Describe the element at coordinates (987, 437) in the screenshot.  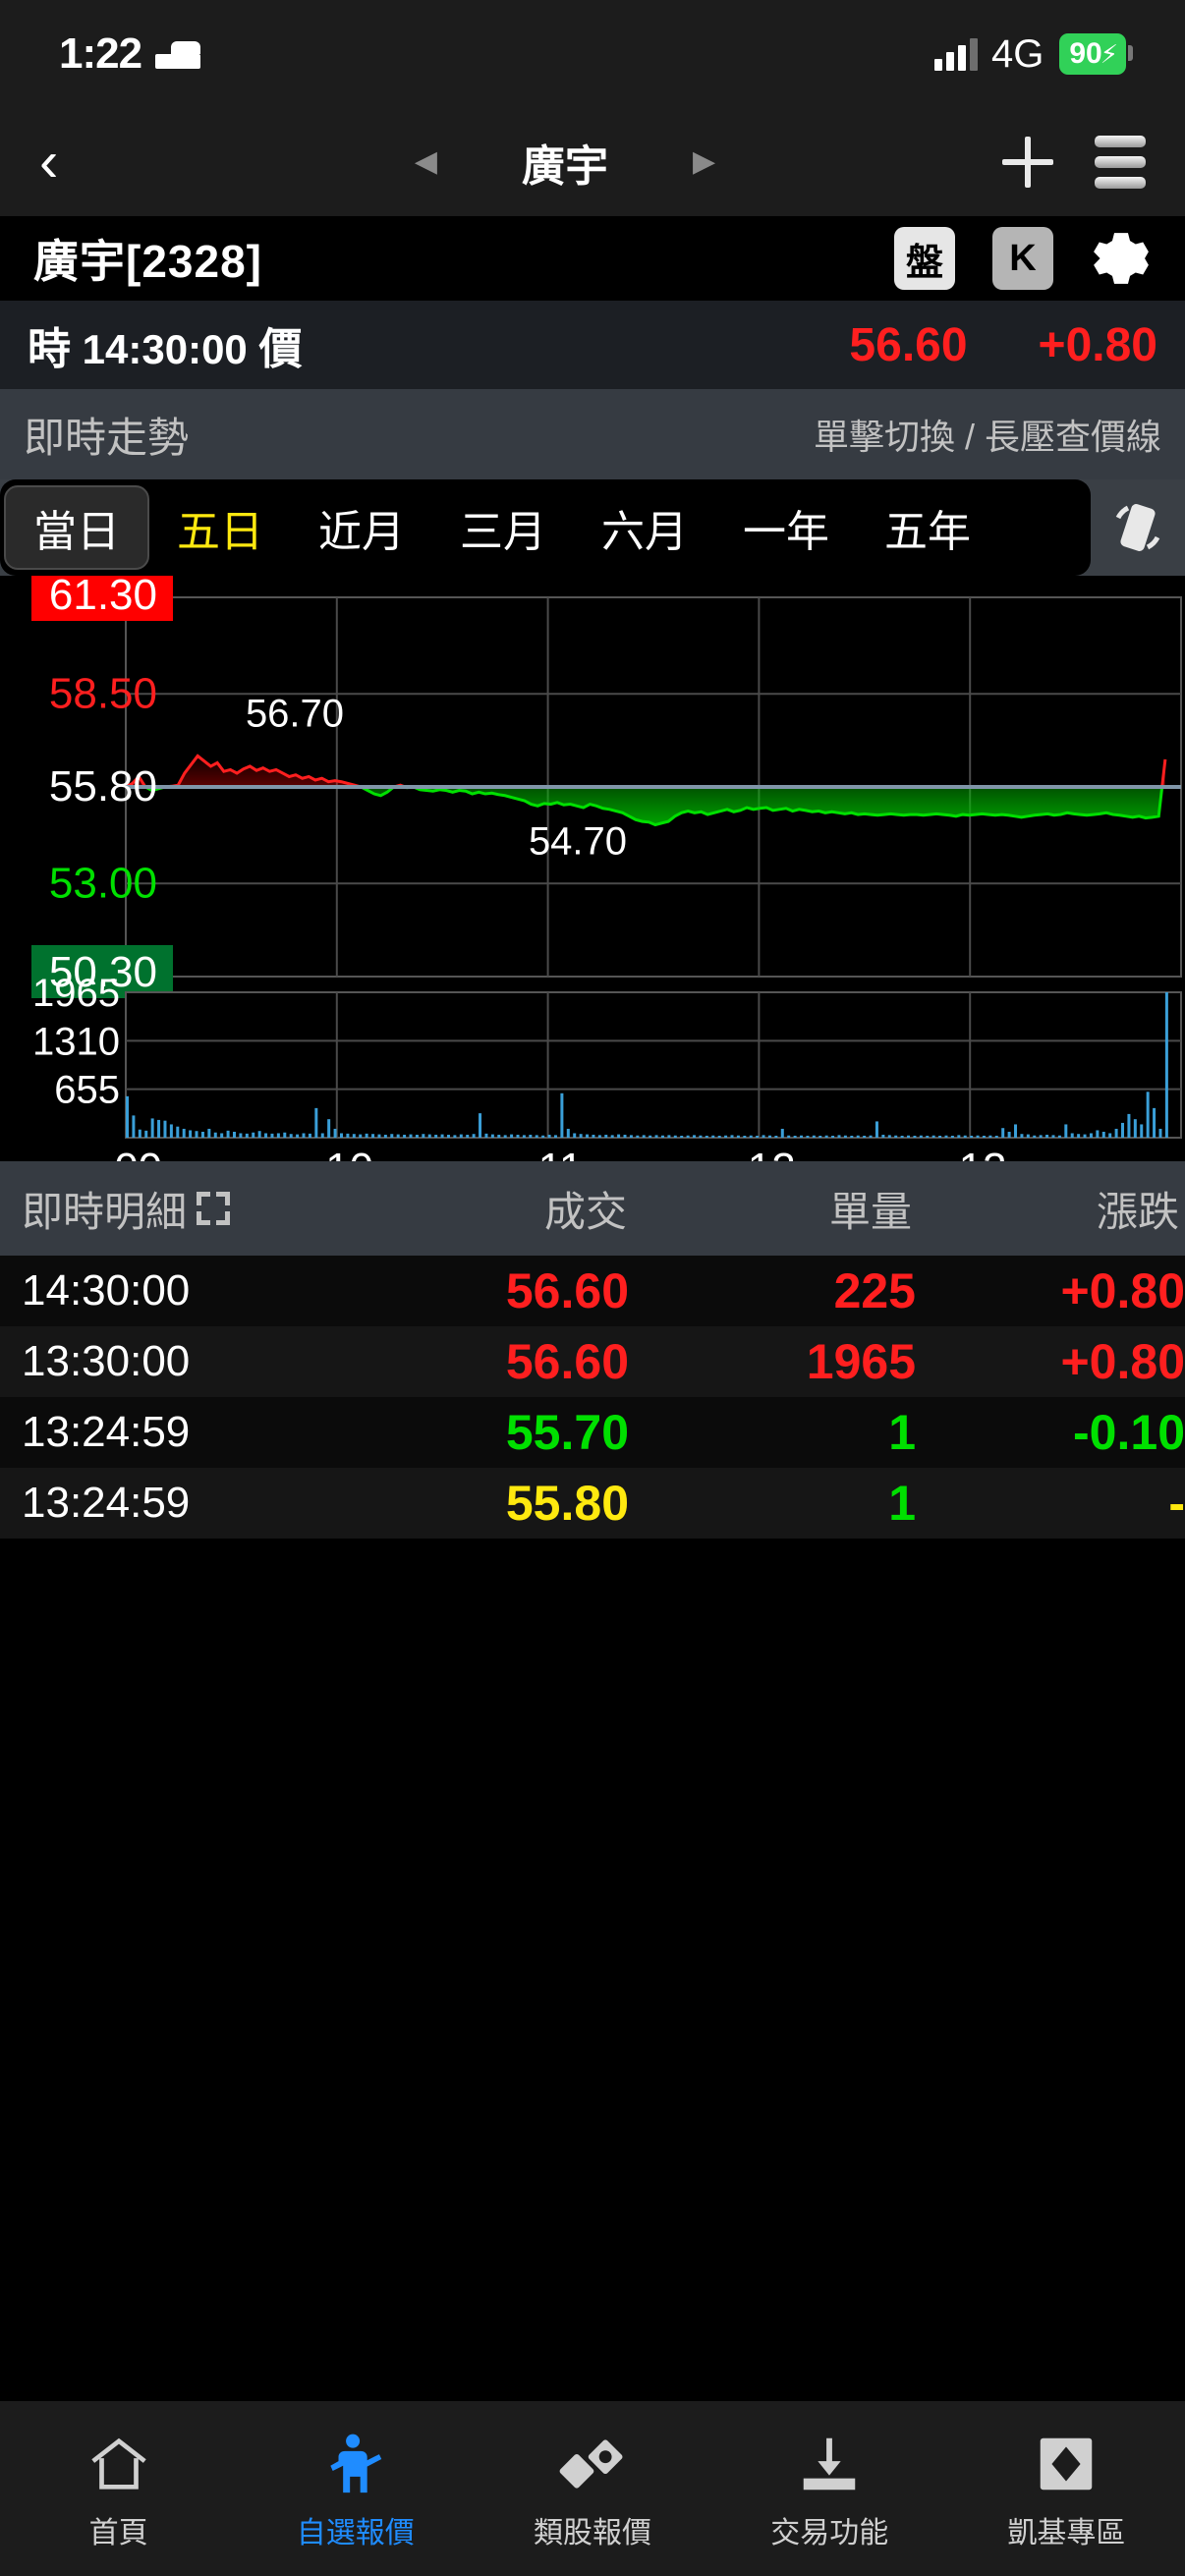
I see `chart-section-hint: 單擊切換 / 長壓查價線` at that location.